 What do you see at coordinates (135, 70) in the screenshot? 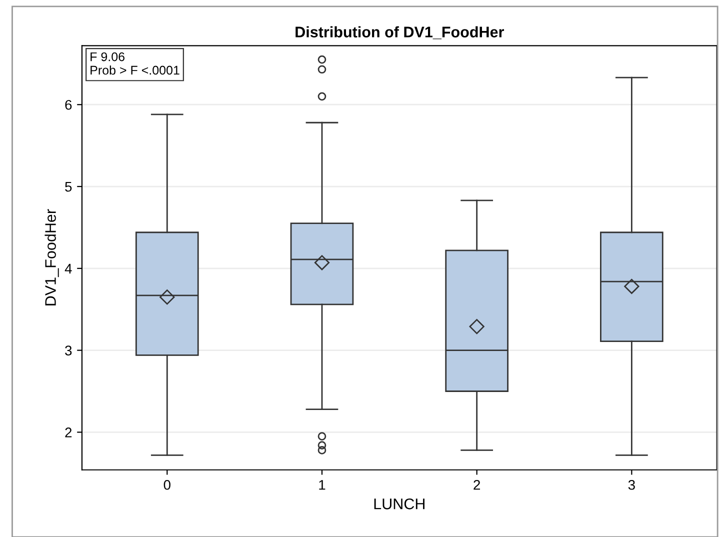
I see `annotation: Prob > F <.0001` at bounding box center [135, 70].